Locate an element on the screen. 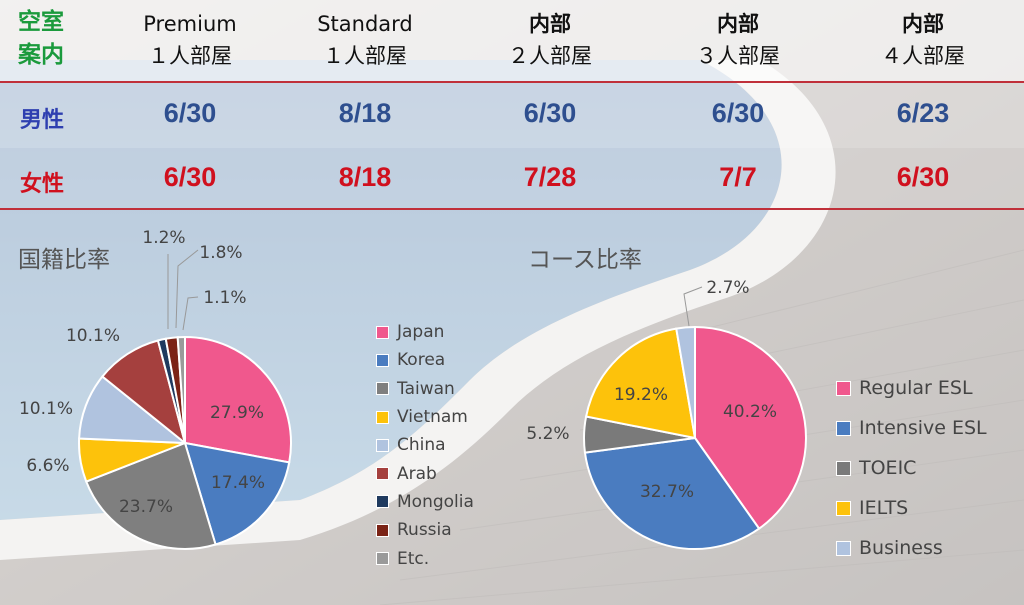  pie-slice-business is located at coordinates (685, 382).